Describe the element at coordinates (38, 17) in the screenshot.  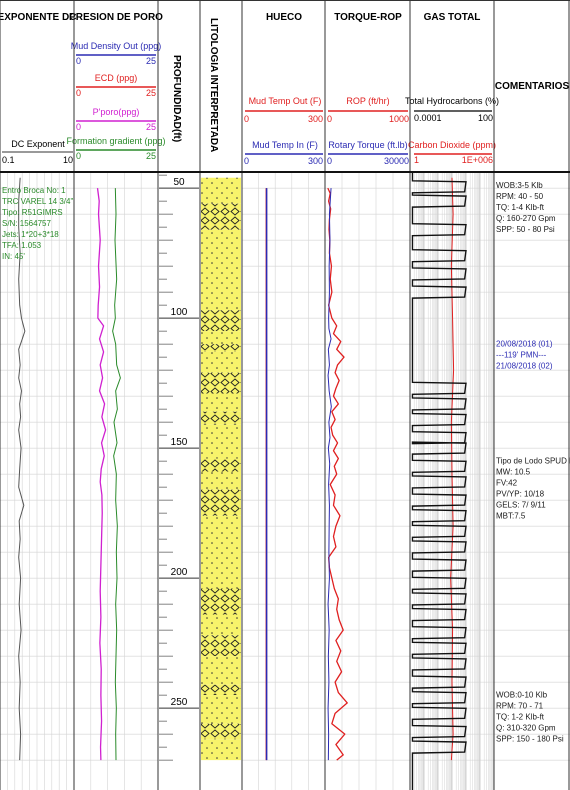
I see `col-title-dc: EXPONENTE DC` at that location.